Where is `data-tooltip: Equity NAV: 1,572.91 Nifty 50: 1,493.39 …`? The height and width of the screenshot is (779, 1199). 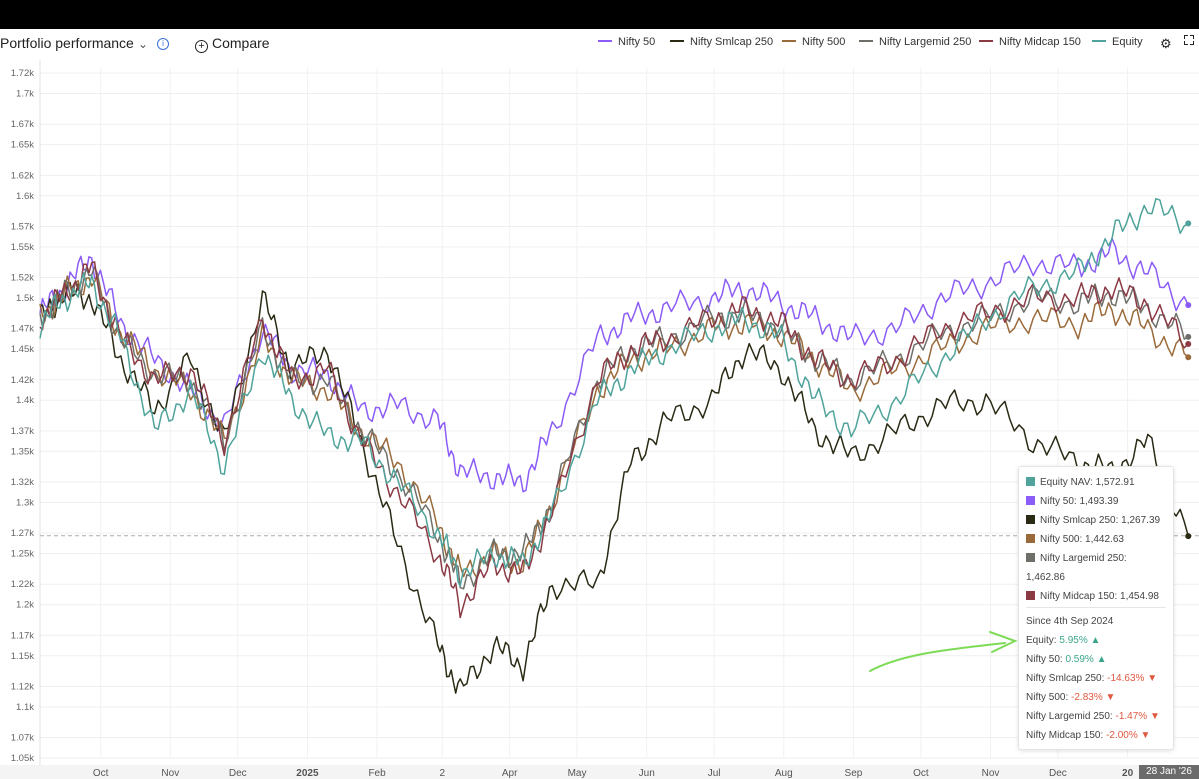 data-tooltip: Equity NAV: 1,572.91 Nifty 50: 1,493.39 … is located at coordinates (1096, 608).